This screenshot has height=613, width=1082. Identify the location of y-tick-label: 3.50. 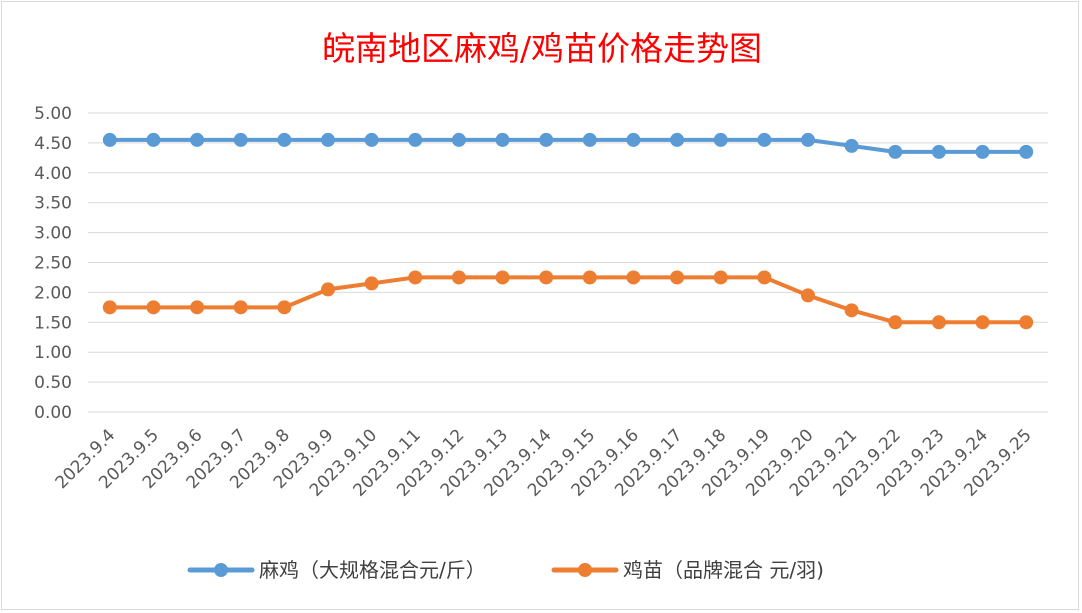
(53, 204).